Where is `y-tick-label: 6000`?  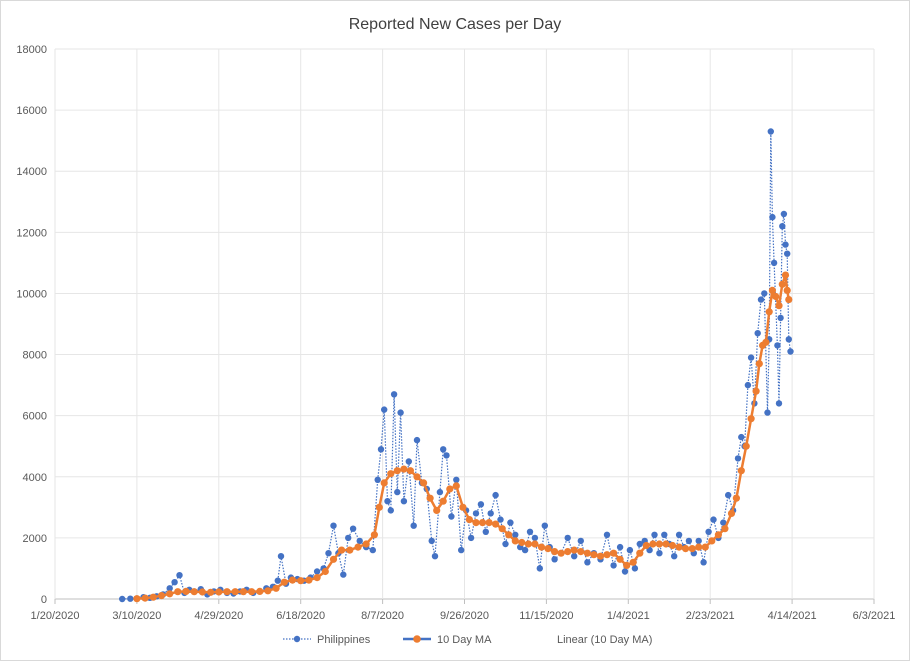 y-tick-label: 6000 is located at coordinates (35, 417).